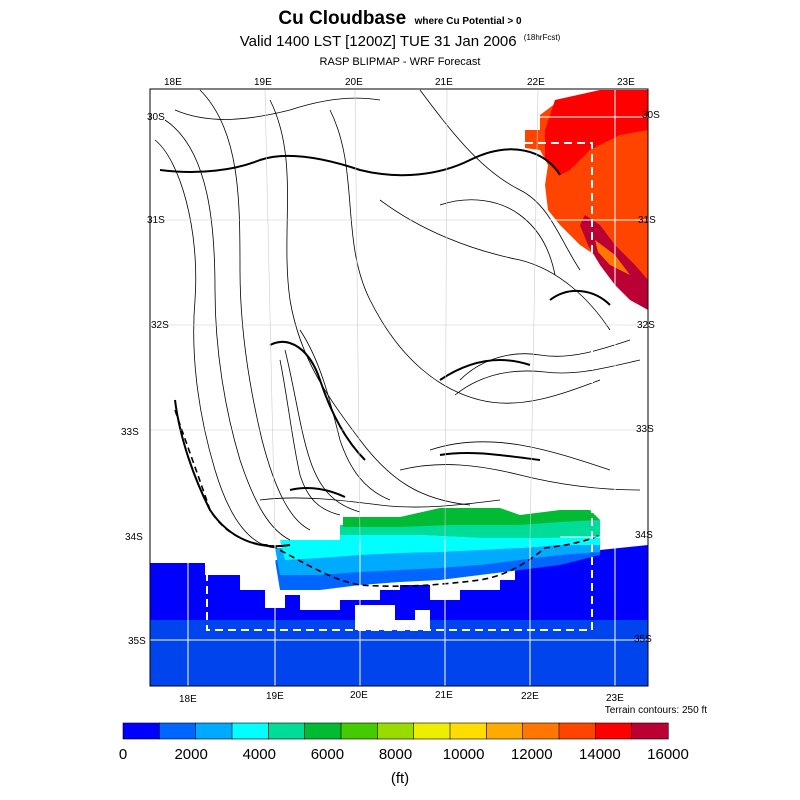  What do you see at coordinates (188, 699) in the screenshot?
I see `lon-label-bottom: 18E` at bounding box center [188, 699].